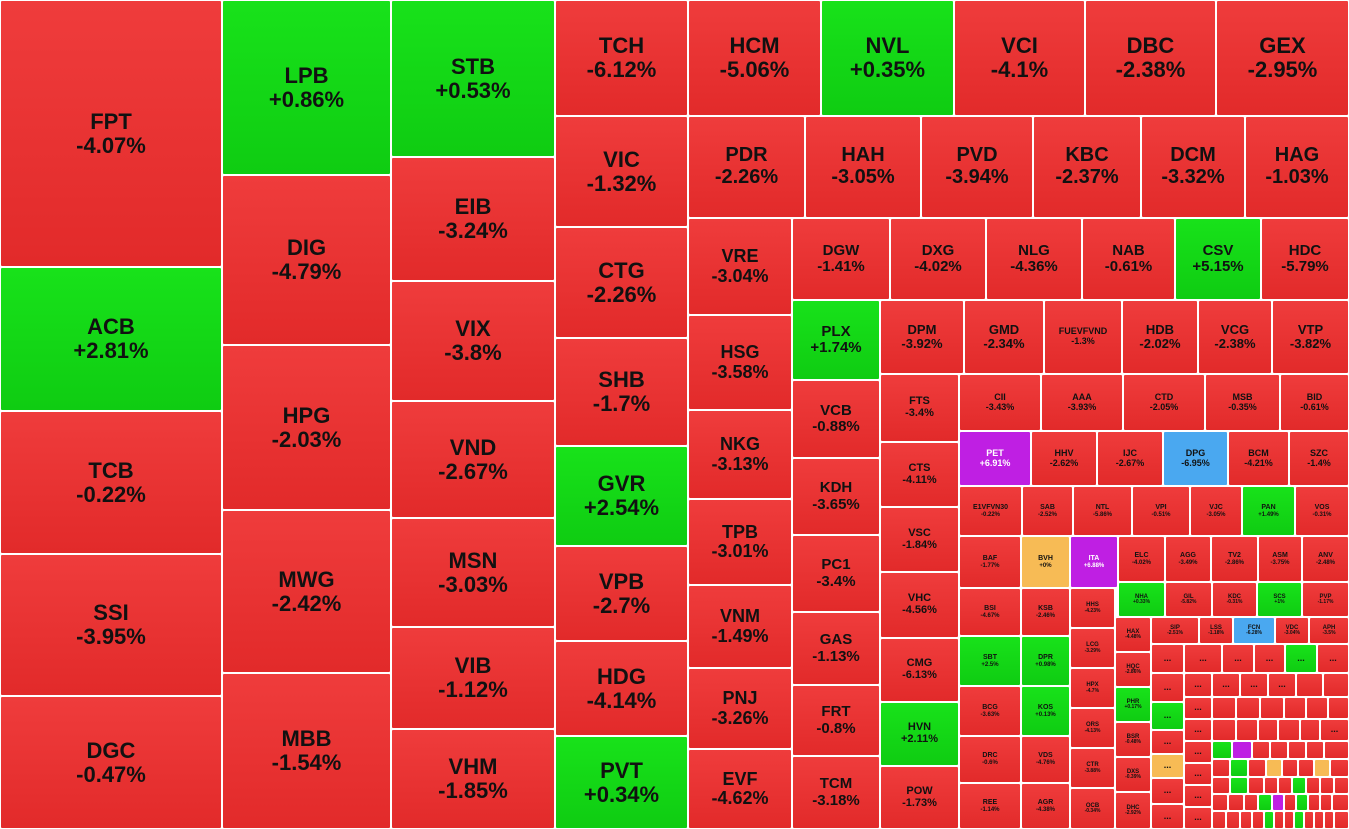  What do you see at coordinates (1019, 58) in the screenshot?
I see `stock-tile-vci: VCI -4.1%` at bounding box center [1019, 58].